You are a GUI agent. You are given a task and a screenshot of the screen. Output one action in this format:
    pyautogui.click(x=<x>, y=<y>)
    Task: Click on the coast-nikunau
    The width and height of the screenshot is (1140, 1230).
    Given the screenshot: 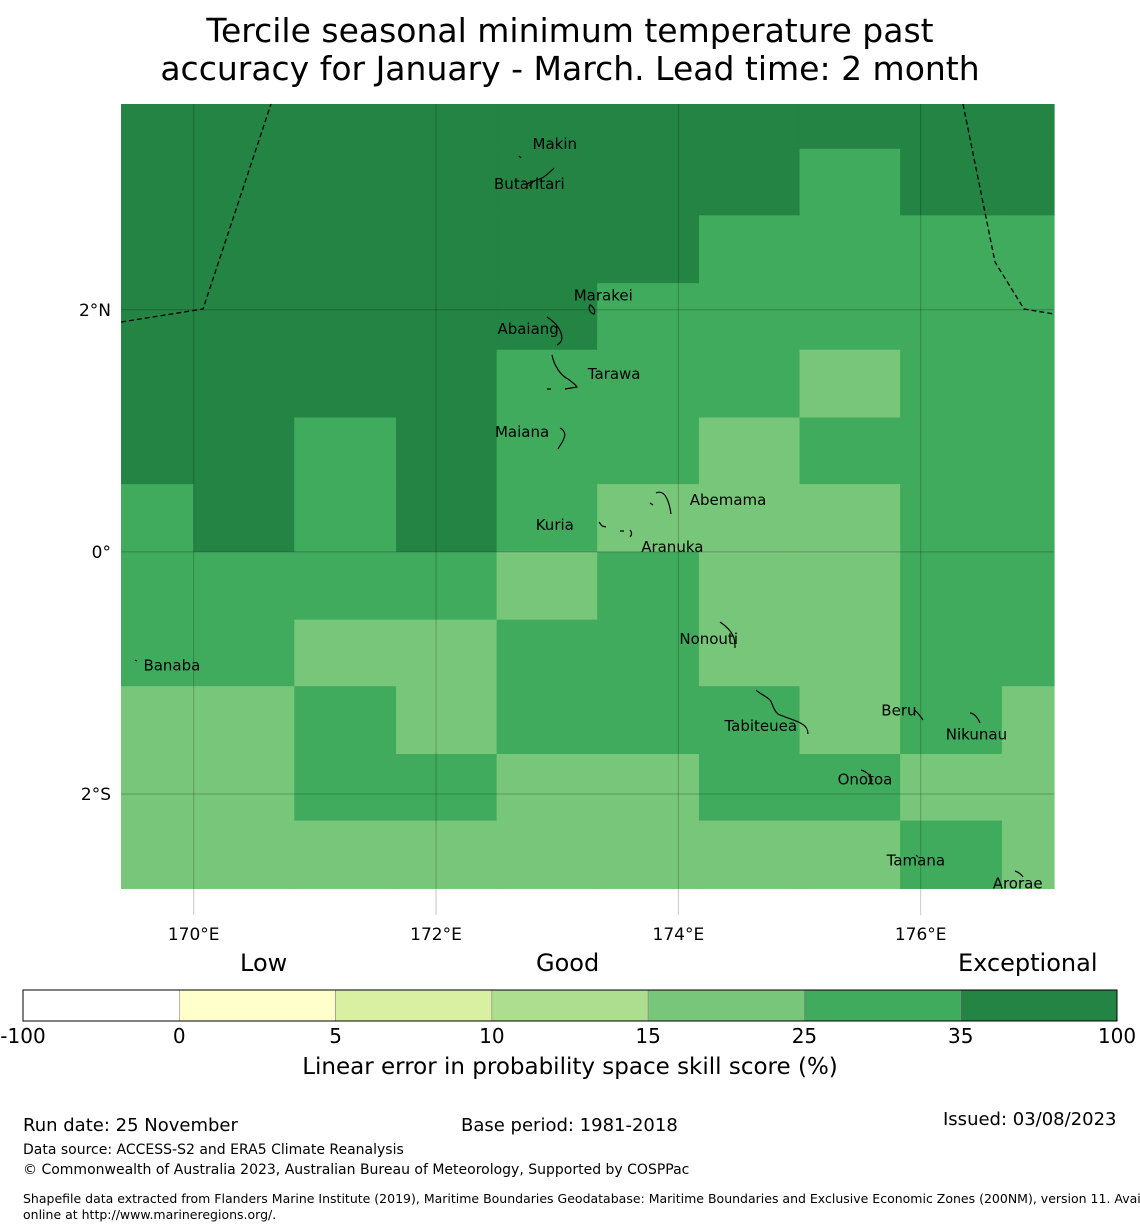 What is the action you would take?
    pyautogui.click(x=975, y=718)
    